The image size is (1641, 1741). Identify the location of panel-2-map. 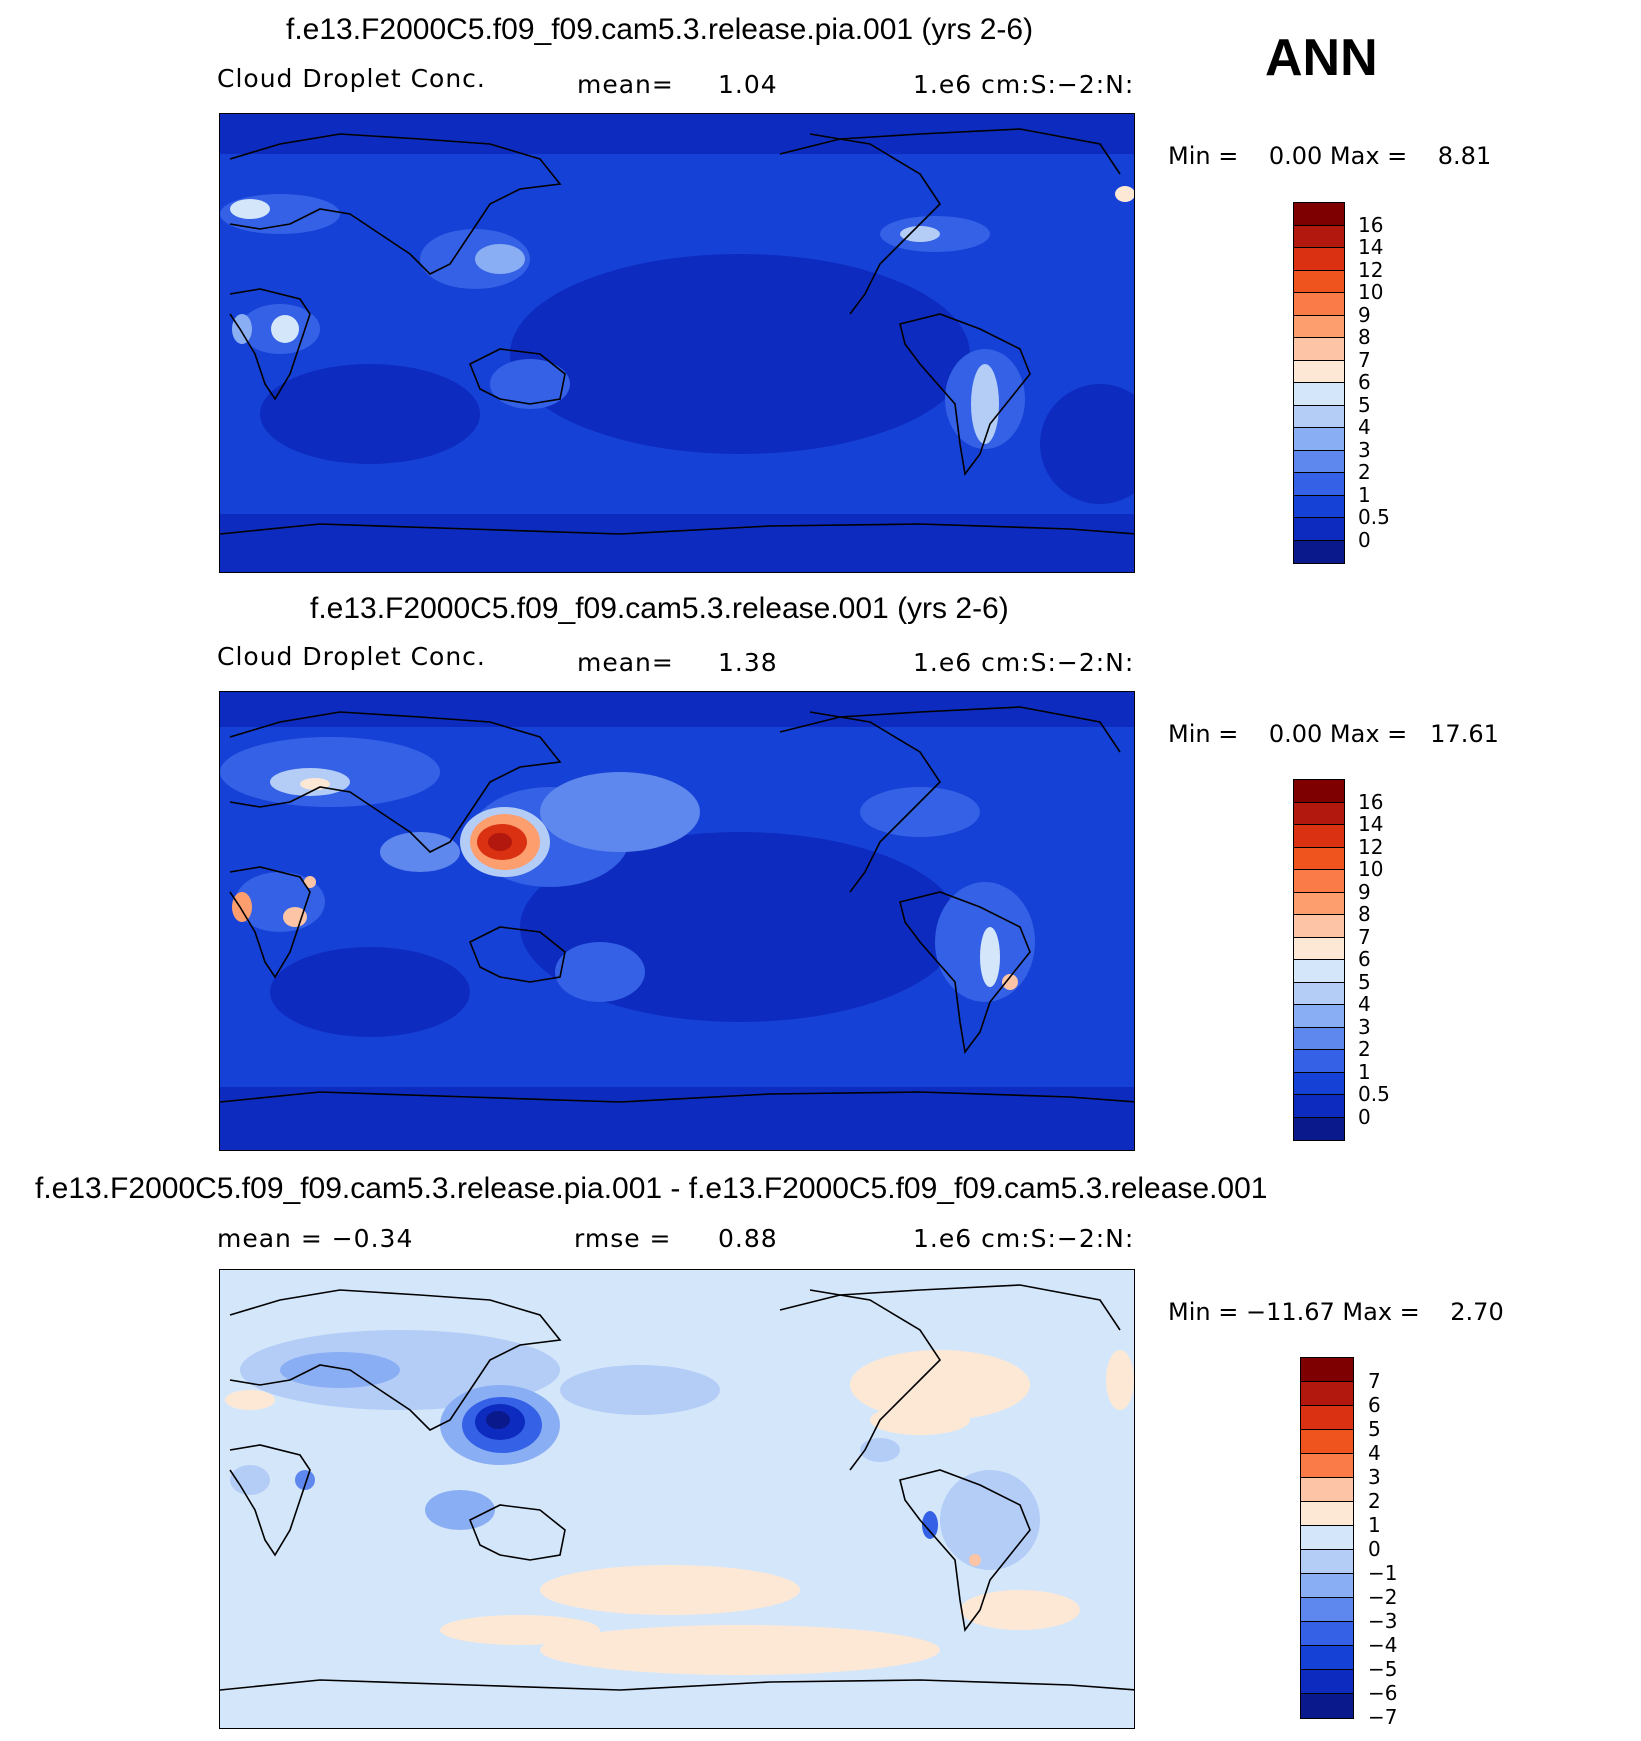
(677, 921).